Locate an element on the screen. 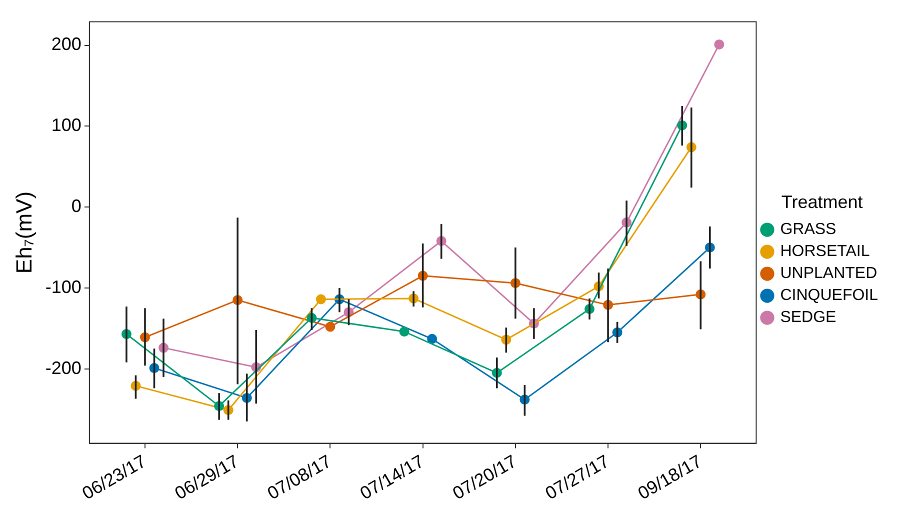 The width and height of the screenshot is (906, 517). y-tick-label: 200 is located at coordinates (66, 44).